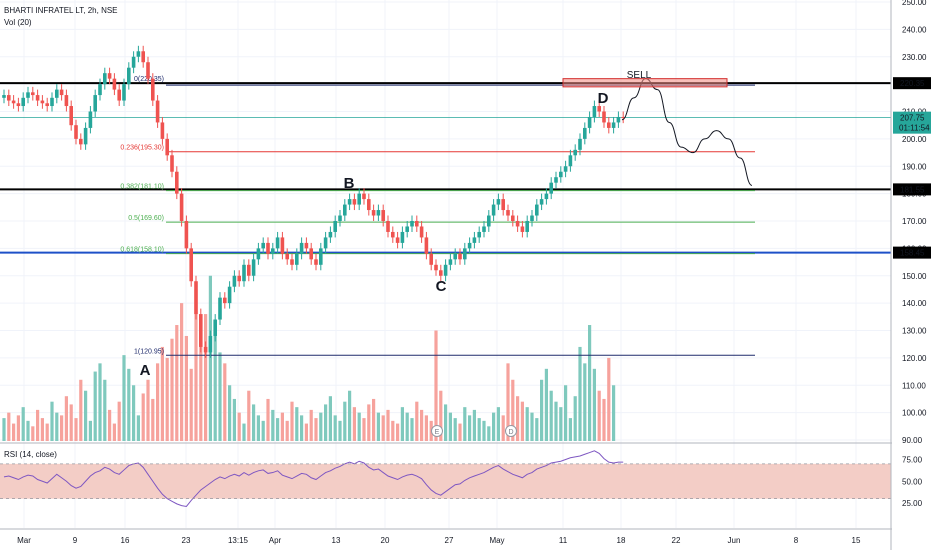 The width and height of the screenshot is (932, 550). I want to click on countdown-text: 01:11:54, so click(914, 128).